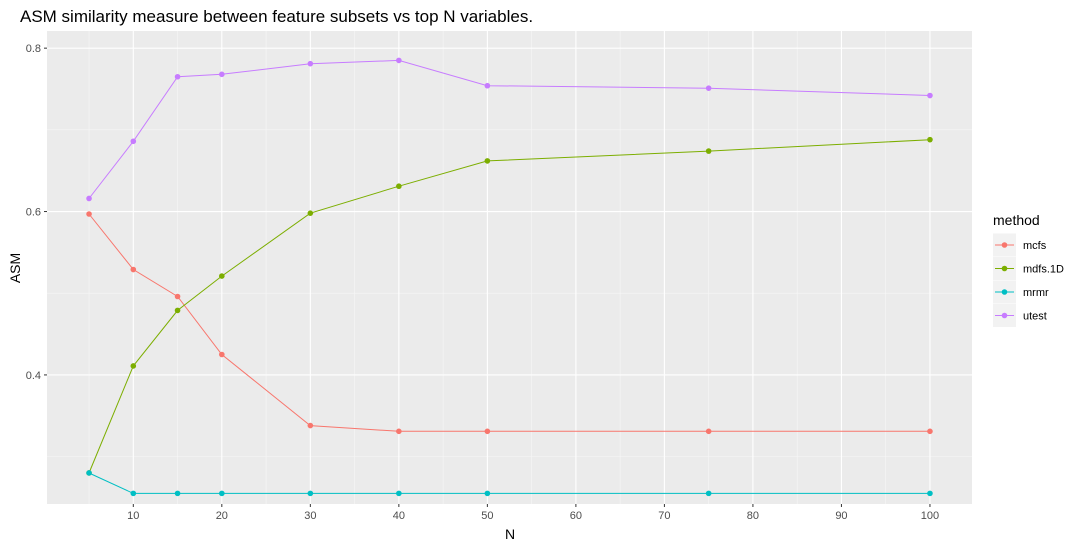 Image resolution: width=1084 pixels, height=549 pixels. Describe the element at coordinates (1036, 293) in the screenshot. I see `legend-label: mrmr` at that location.